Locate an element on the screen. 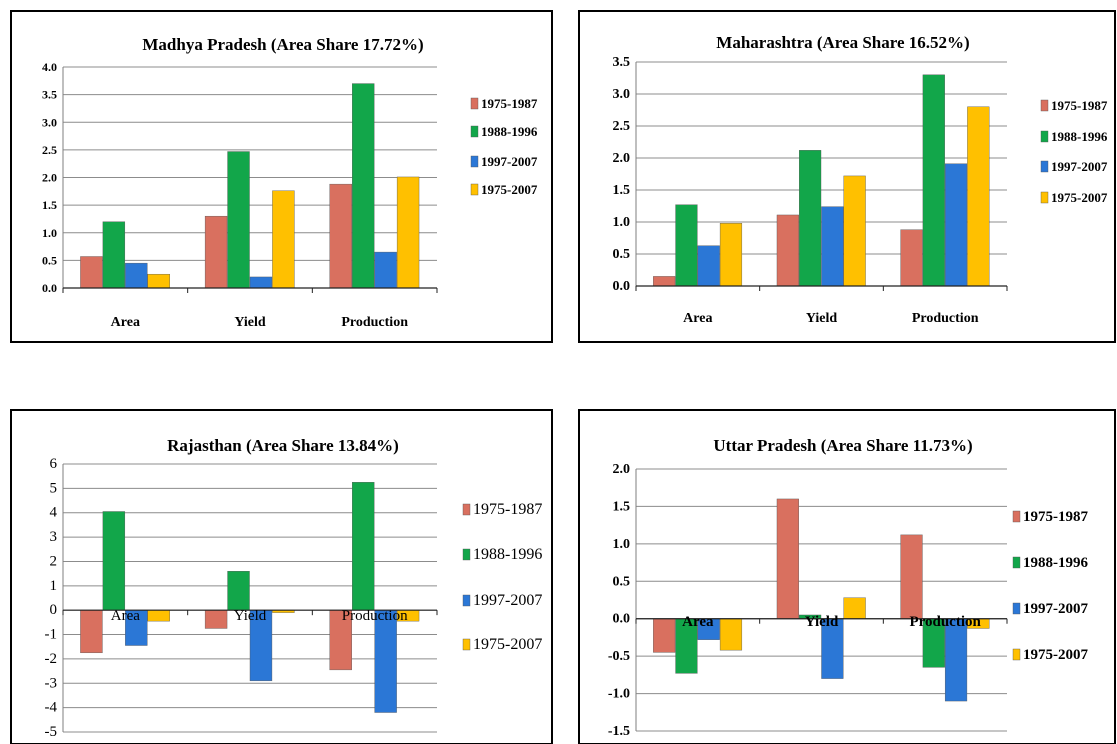 Image resolution: width=1117 pixels, height=744 pixels. chart-title: Maharashtra (Area Share 16.52%) is located at coordinates (842, 42).